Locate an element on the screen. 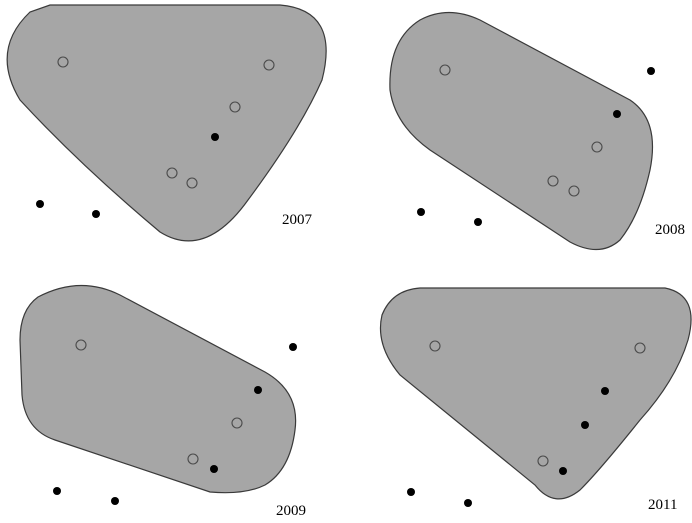 The image size is (692, 523). year-label-2011: 2011 is located at coordinates (662, 505).